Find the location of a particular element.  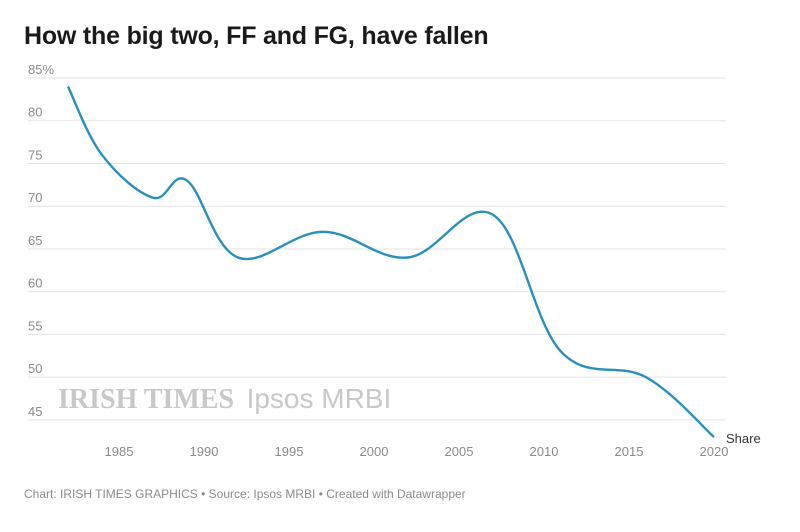

series-label-share: Share is located at coordinates (743, 438).